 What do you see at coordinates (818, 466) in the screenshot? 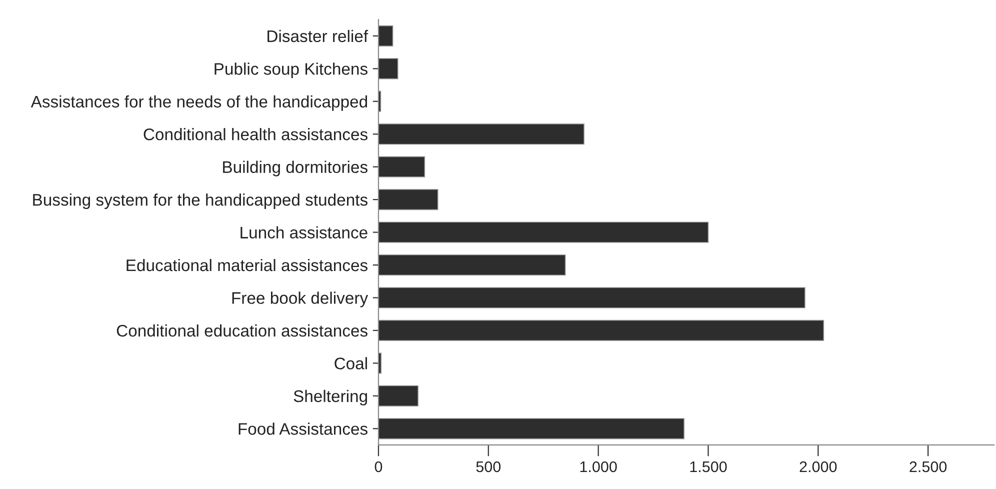
I see `x-tick-label: 2.000` at bounding box center [818, 466].